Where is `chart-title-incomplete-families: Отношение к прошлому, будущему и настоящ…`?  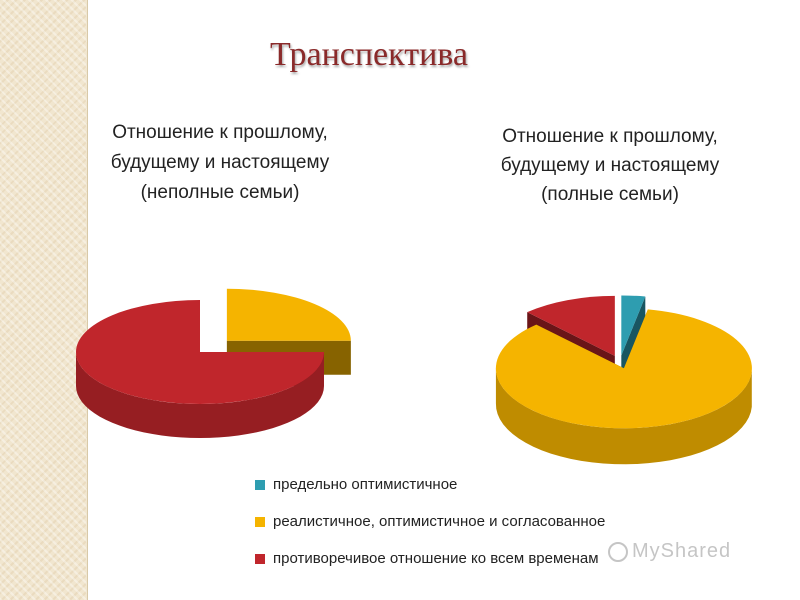 chart-title-incomplete-families: Отношение к прошлому, будущему и настоящ… is located at coordinates (220, 162).